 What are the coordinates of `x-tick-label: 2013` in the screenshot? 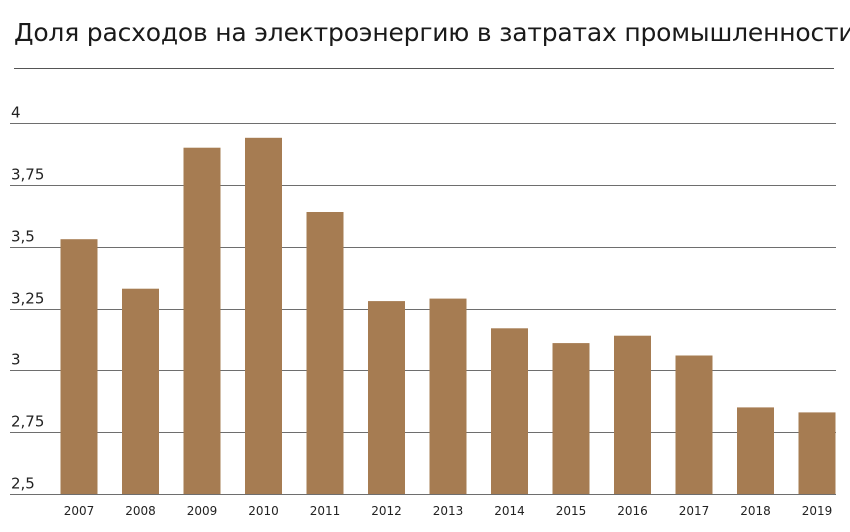 It's located at (448, 511).